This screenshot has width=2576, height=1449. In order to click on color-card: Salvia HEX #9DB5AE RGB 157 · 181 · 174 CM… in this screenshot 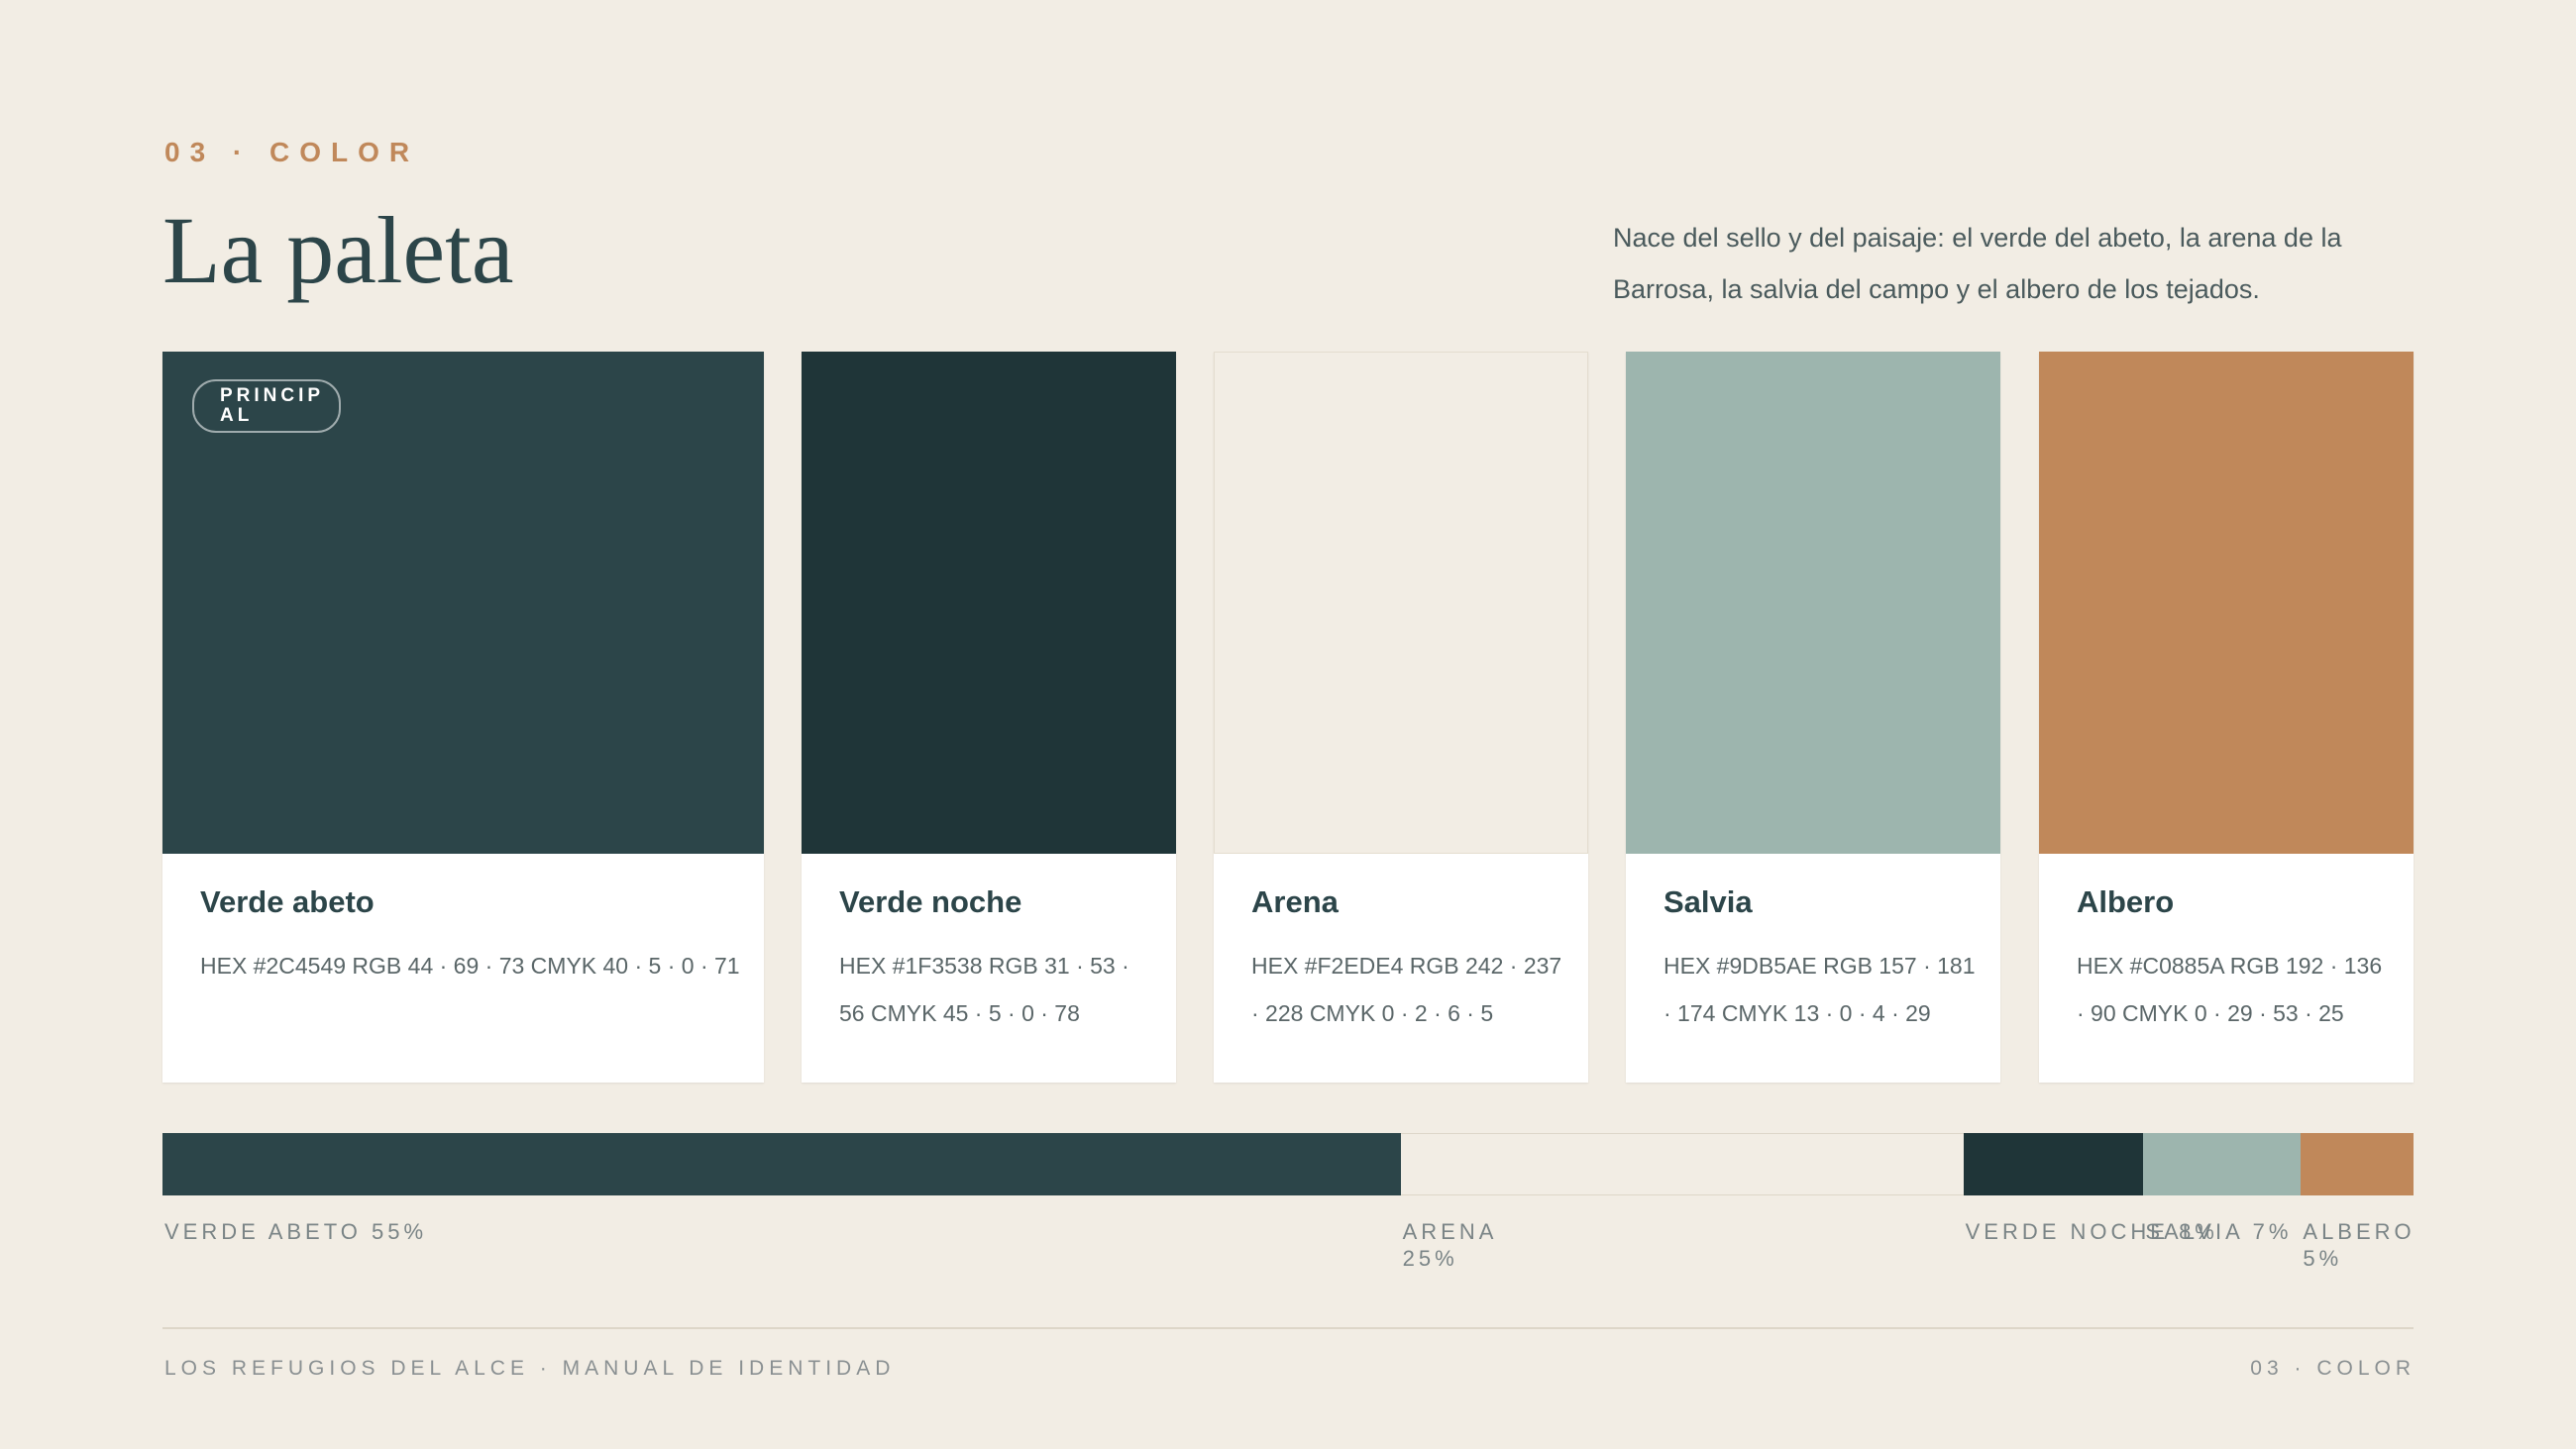, I will do `click(1813, 717)`.